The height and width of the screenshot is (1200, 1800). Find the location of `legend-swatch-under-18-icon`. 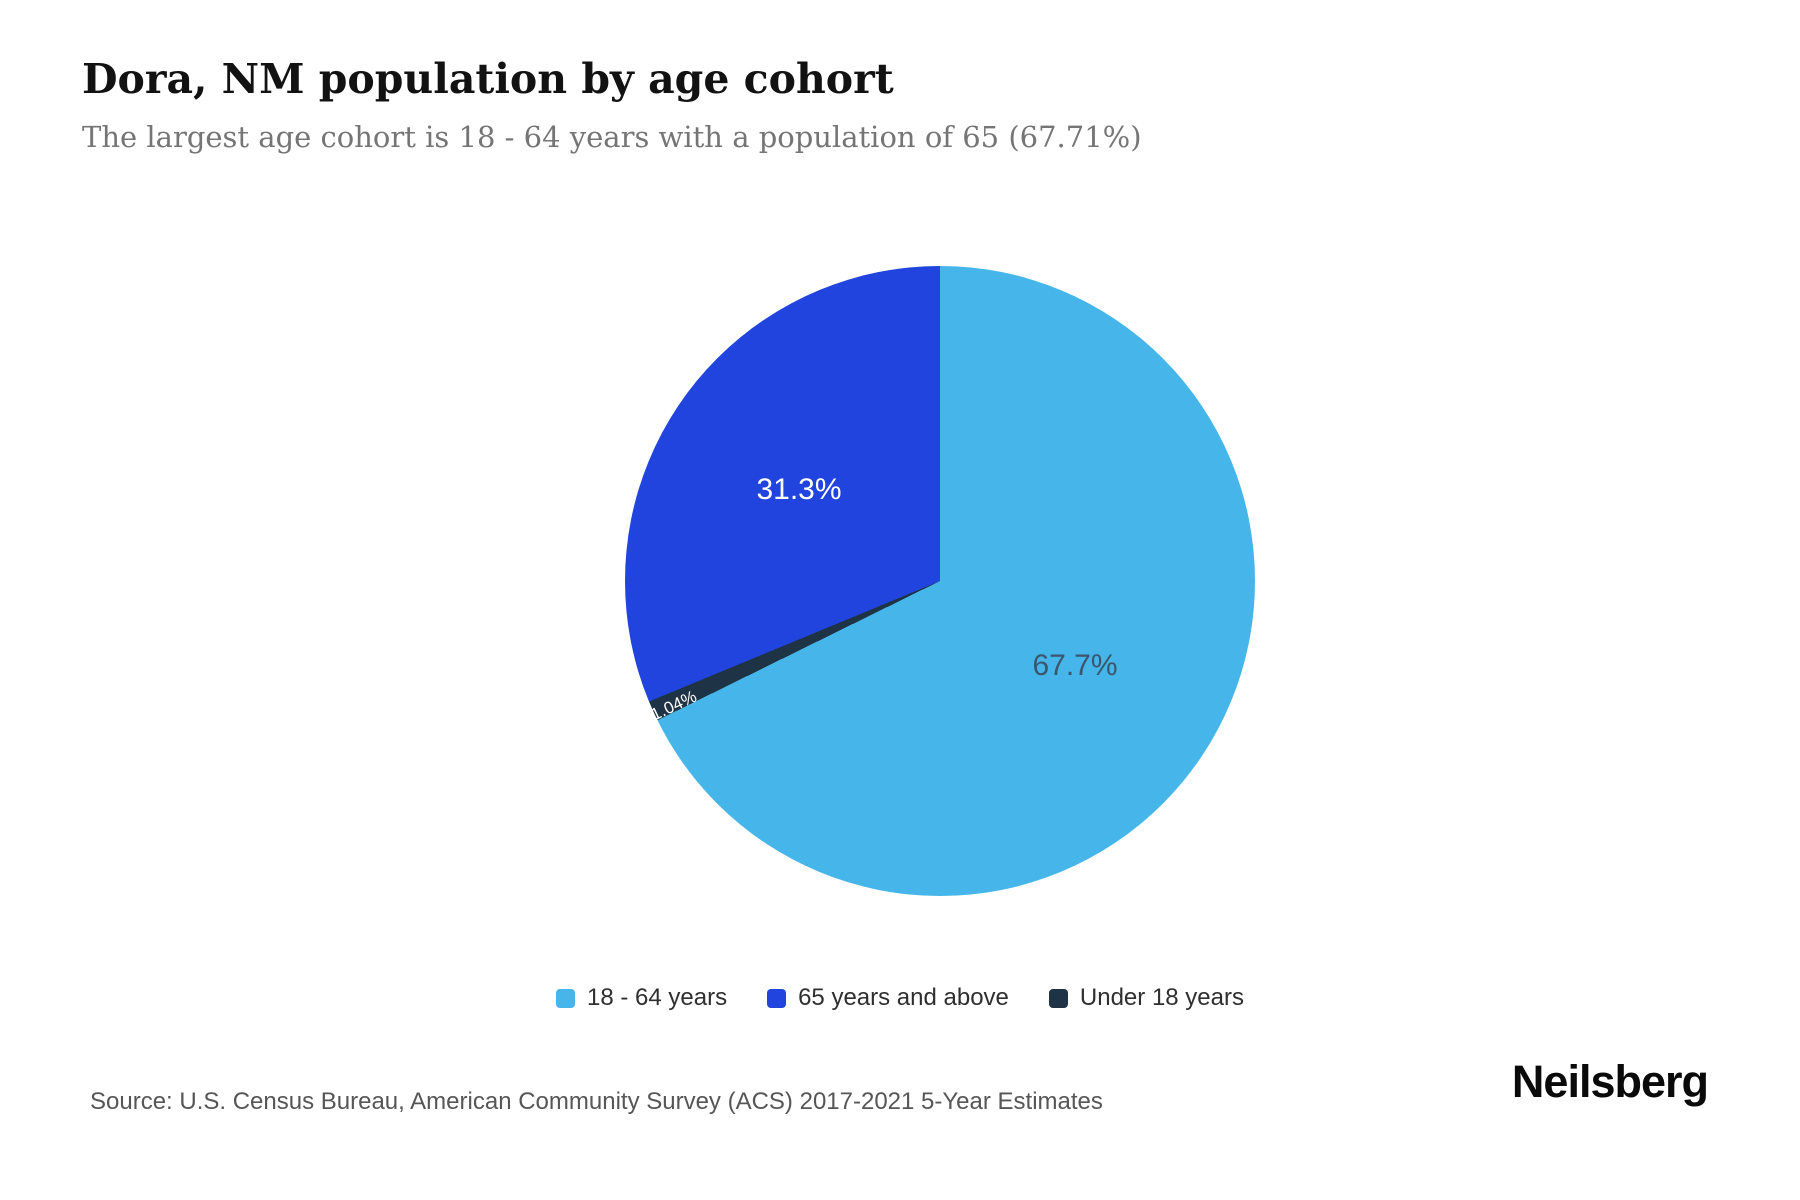

legend-swatch-under-18-icon is located at coordinates (1058, 998).